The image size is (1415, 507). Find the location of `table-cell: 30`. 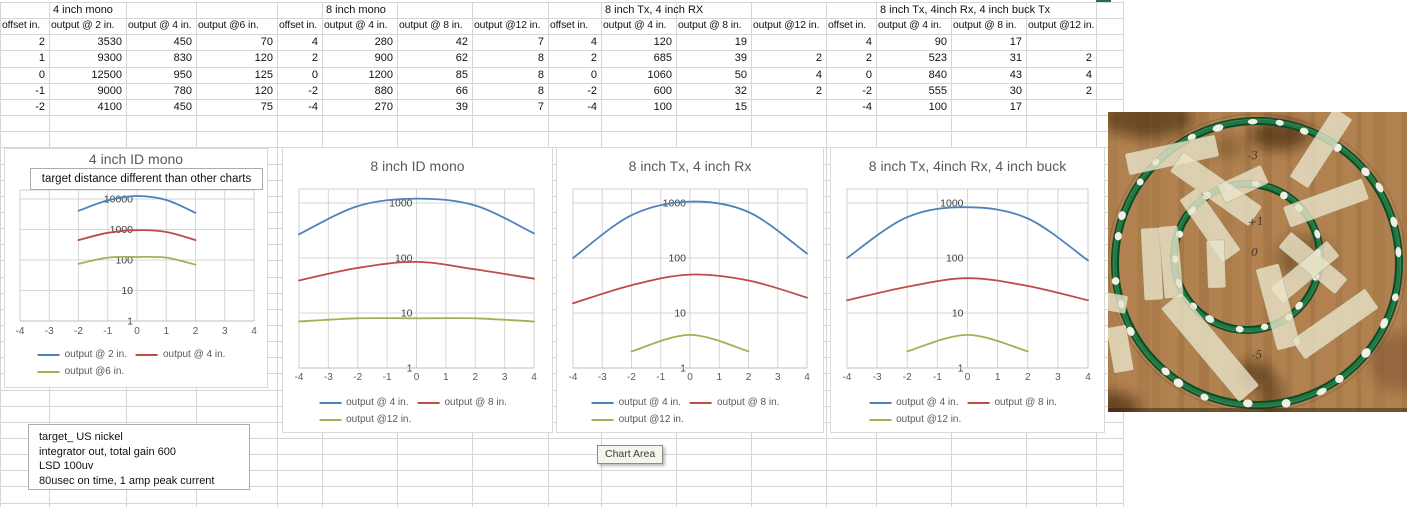

table-cell: 30 is located at coordinates (1015, 91).